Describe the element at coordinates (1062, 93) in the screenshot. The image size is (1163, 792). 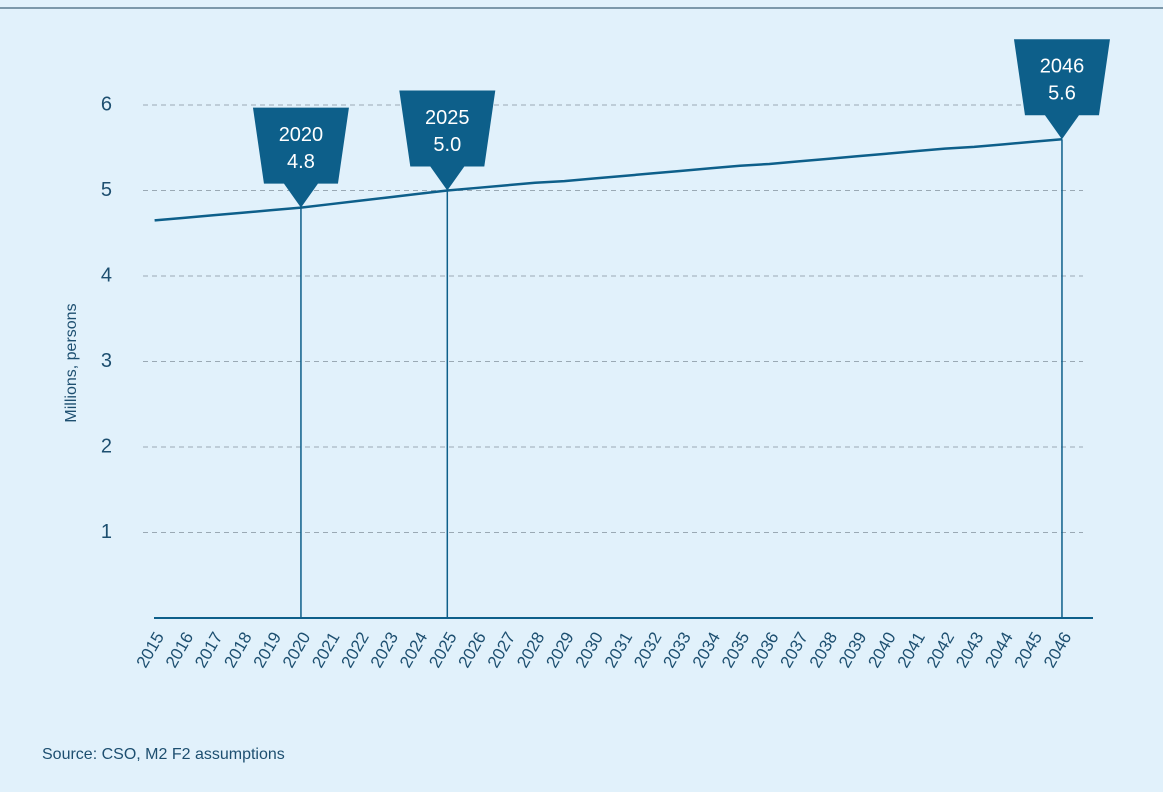
I see `annotation-value: 5.6` at that location.